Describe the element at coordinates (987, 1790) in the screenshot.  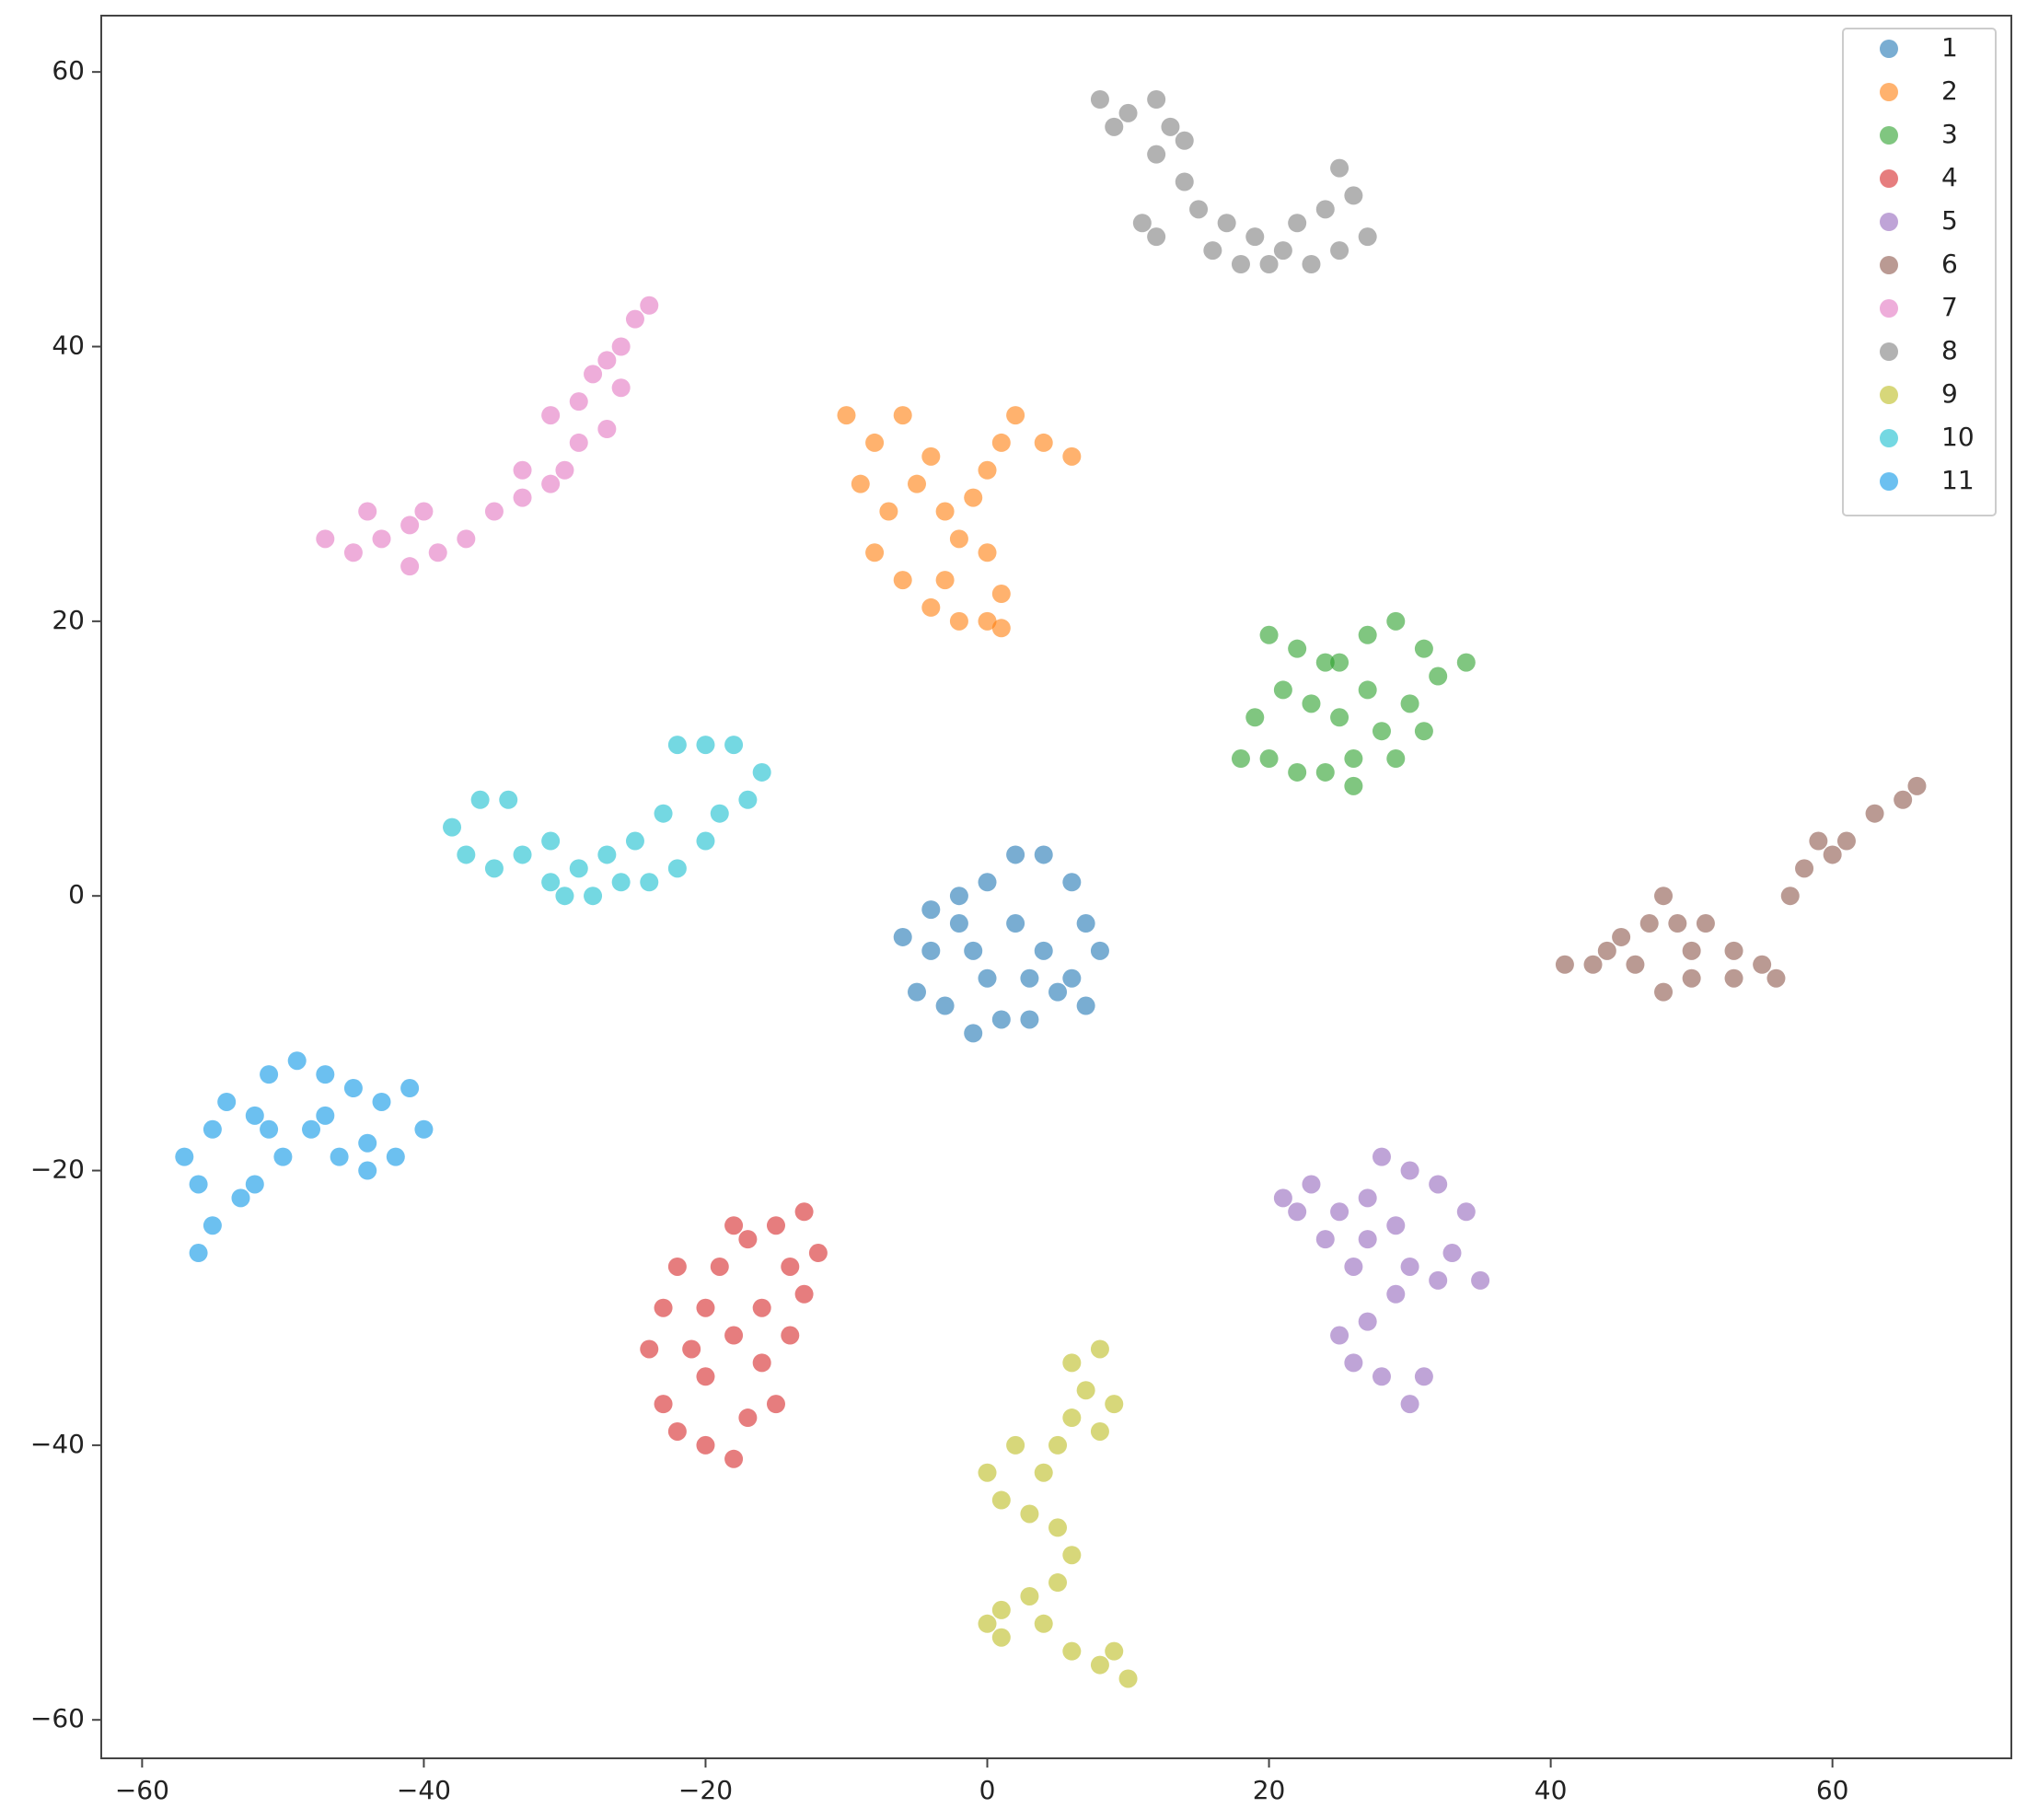
I see `x-tick-label: 0` at that location.